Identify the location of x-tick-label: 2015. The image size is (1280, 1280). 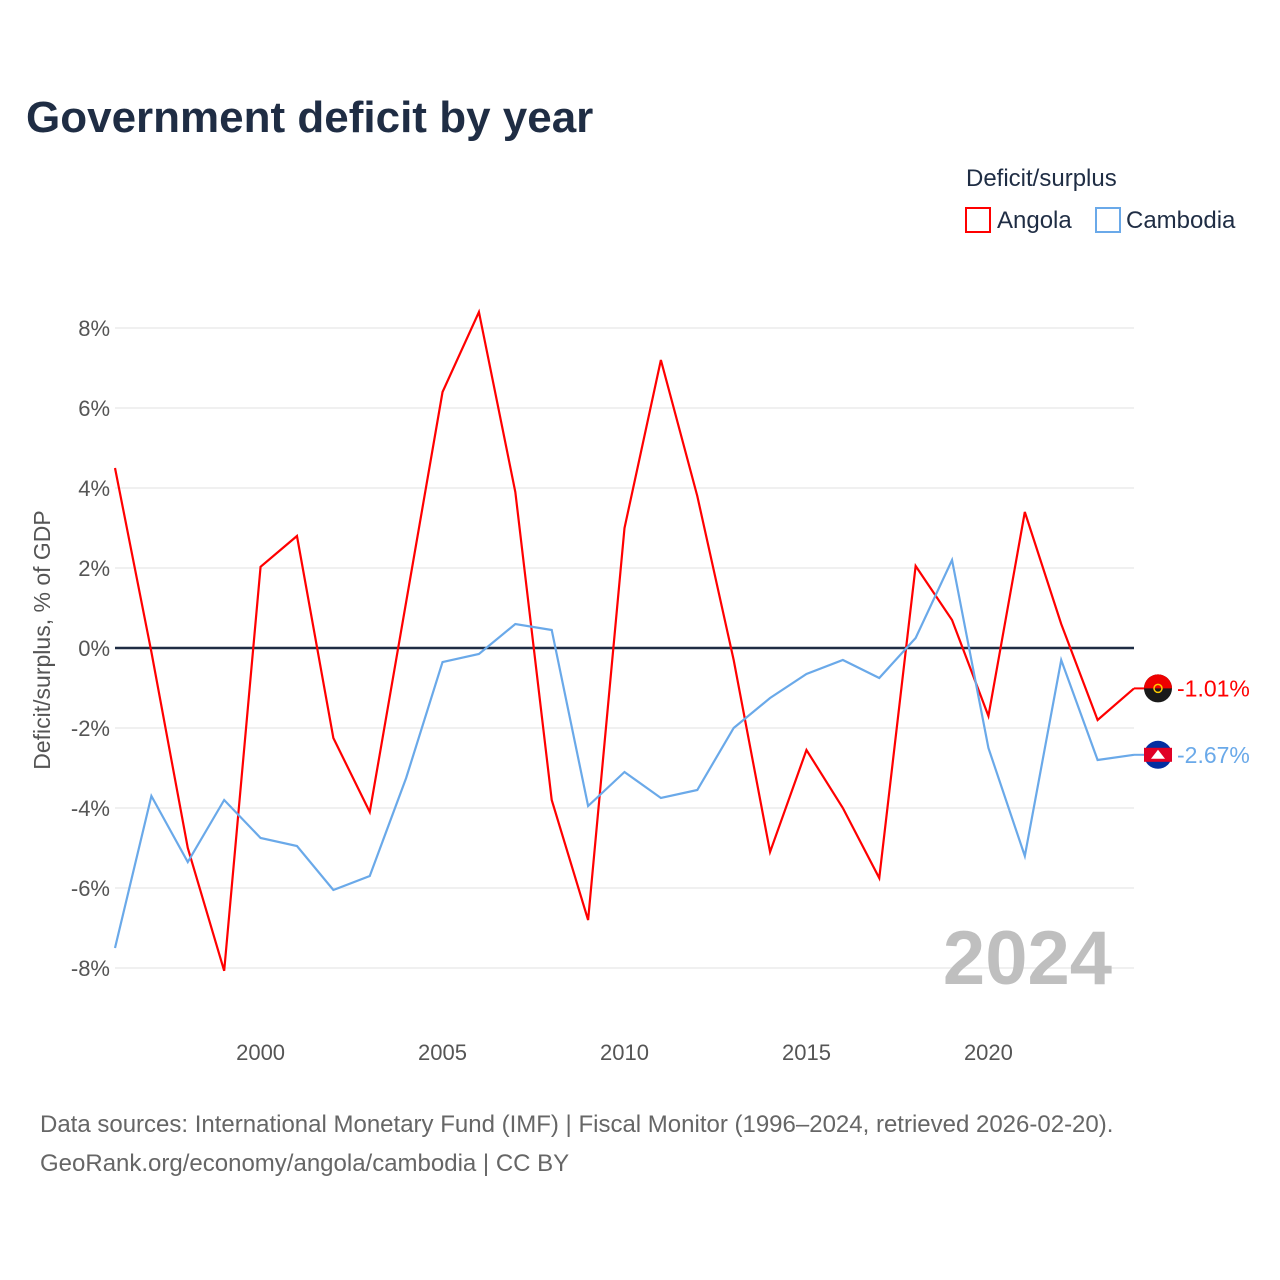
(806, 1052).